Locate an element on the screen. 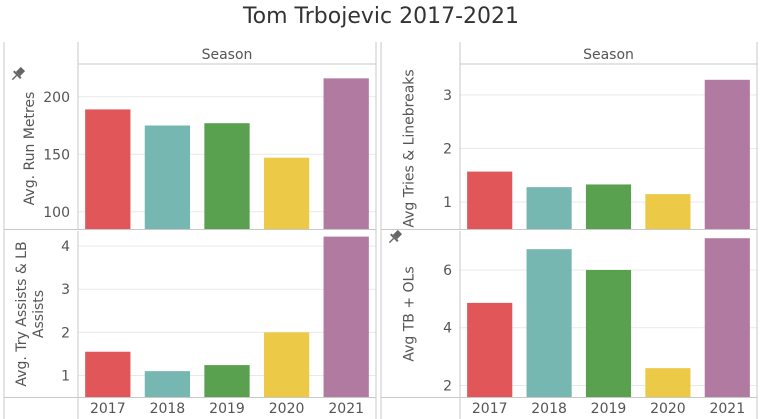 The image size is (762, 419). y-axis-label-line: Avg TB + OLs is located at coordinates (410, 313).